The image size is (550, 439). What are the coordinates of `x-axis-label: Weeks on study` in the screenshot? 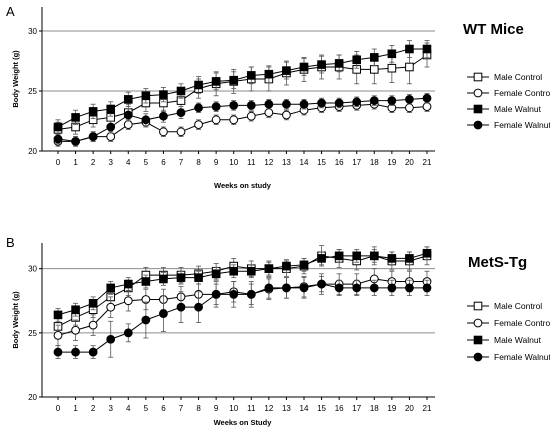 It's located at (243, 185).